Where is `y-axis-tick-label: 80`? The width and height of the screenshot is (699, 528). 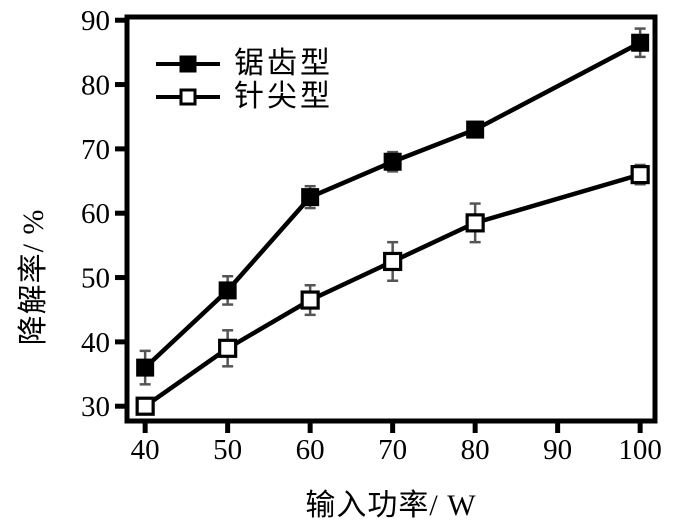 y-axis-tick-label: 80 is located at coordinates (95, 86).